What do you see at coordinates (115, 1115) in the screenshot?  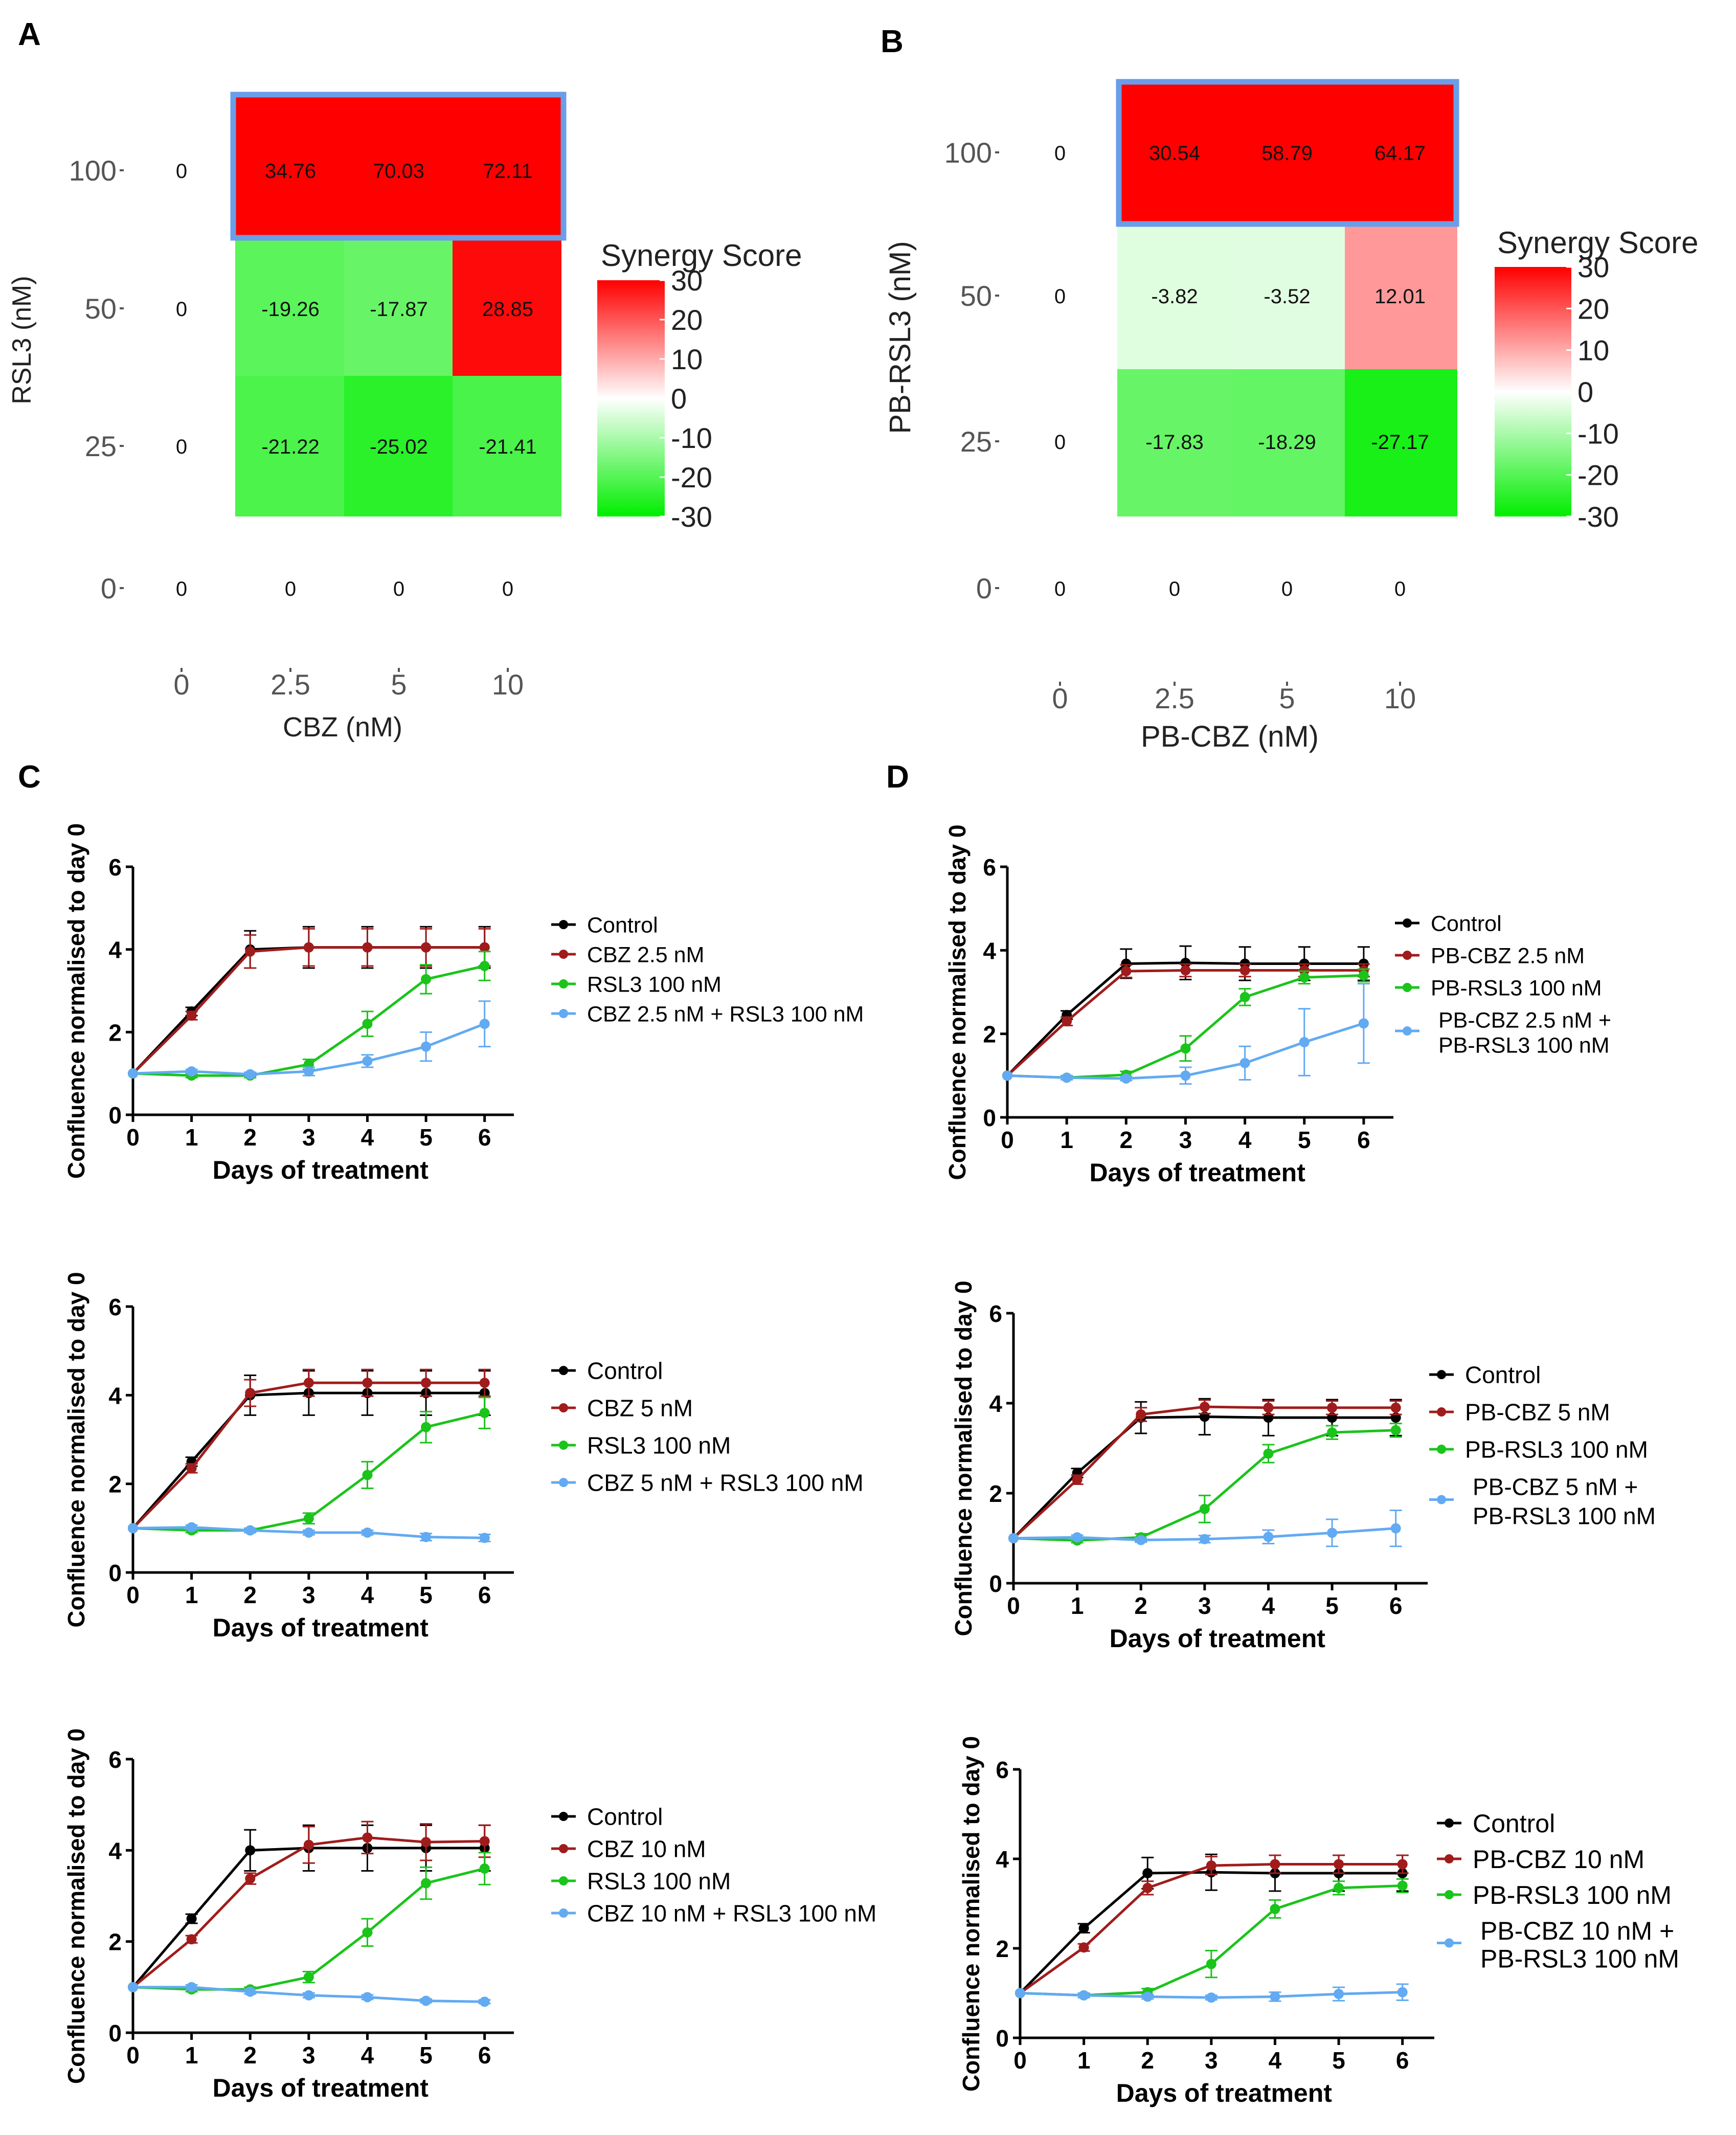 I see `y-tick-label: 0` at bounding box center [115, 1115].